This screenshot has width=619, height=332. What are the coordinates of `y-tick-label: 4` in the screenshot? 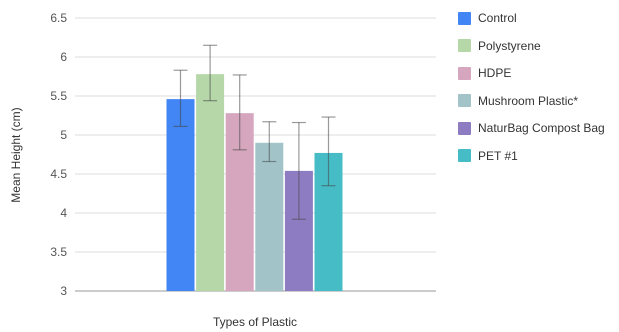 It's located at (63, 213).